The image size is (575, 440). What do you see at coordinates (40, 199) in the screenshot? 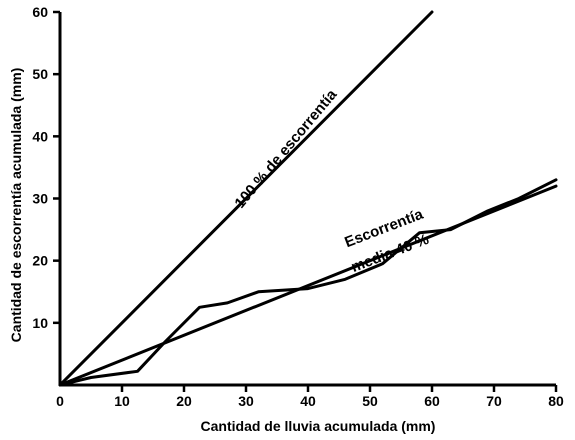
I see `y-tick-label: 30` at bounding box center [40, 199].